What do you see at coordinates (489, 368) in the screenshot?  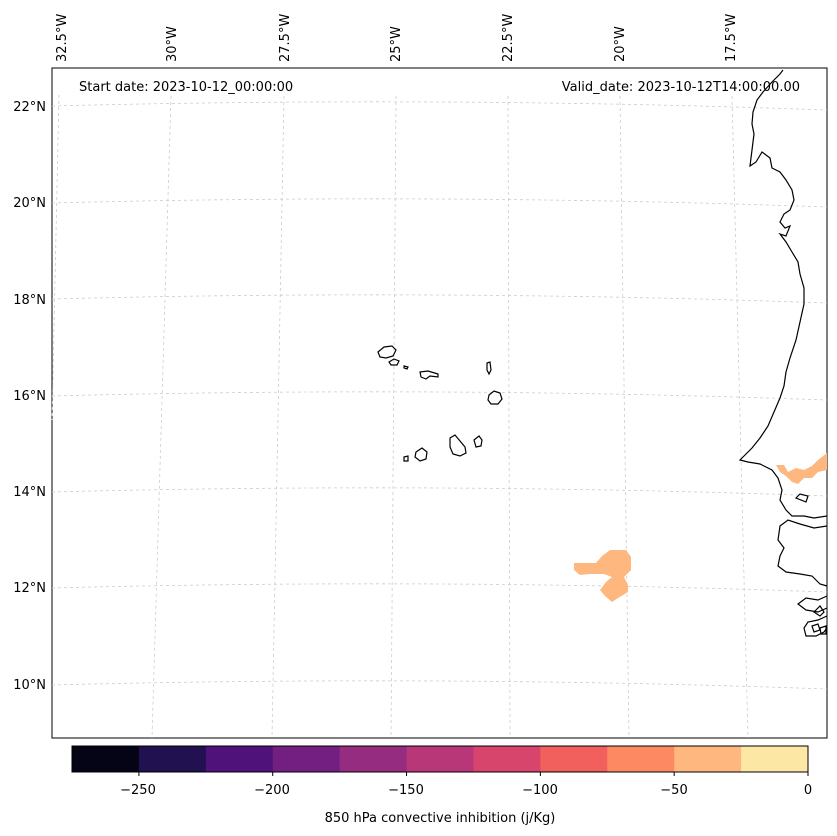 I see `island-sal` at bounding box center [489, 368].